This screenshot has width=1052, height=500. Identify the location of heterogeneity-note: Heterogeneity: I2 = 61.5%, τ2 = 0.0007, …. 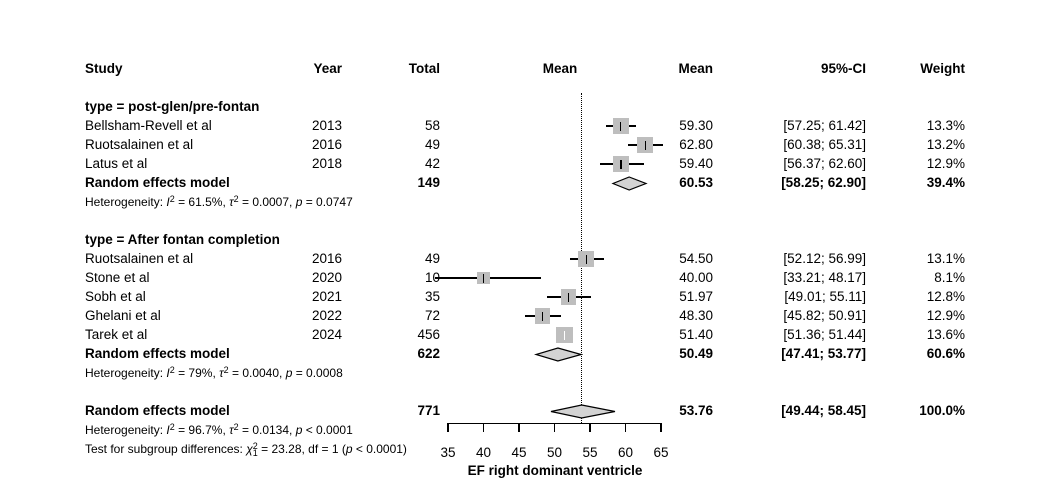
(219, 201).